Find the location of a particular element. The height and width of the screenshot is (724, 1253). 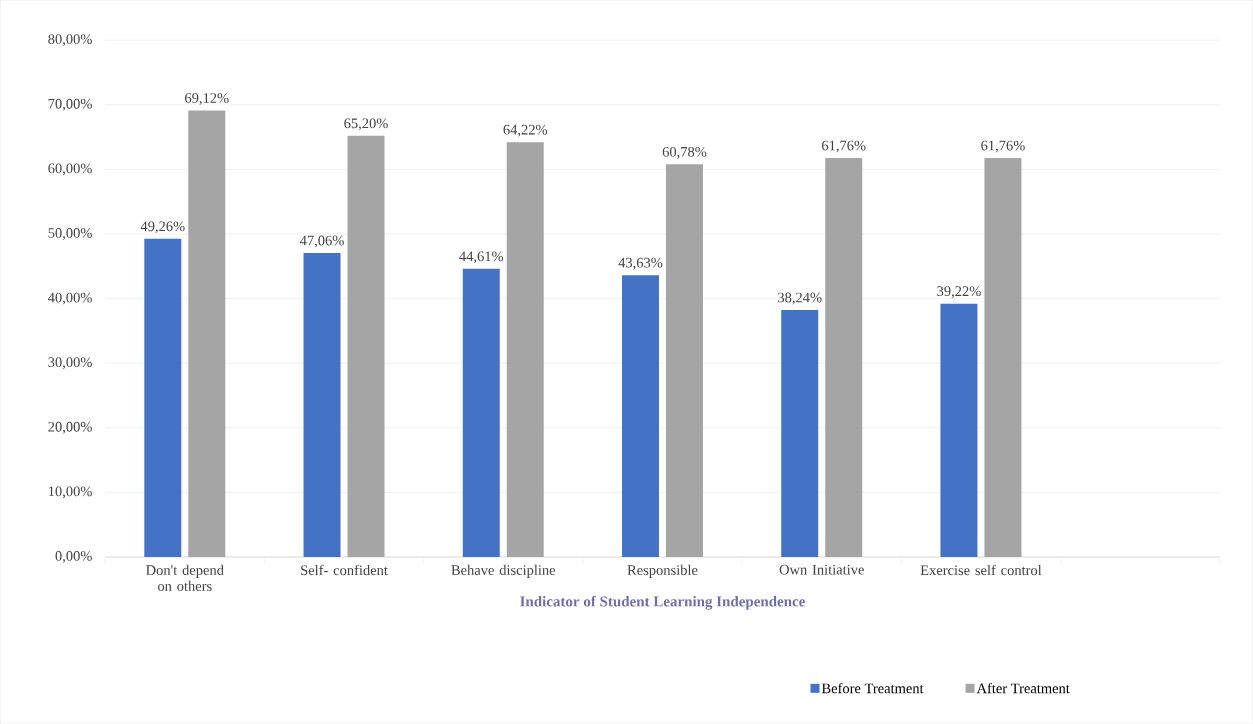

data-label: 60,78% is located at coordinates (684, 152).